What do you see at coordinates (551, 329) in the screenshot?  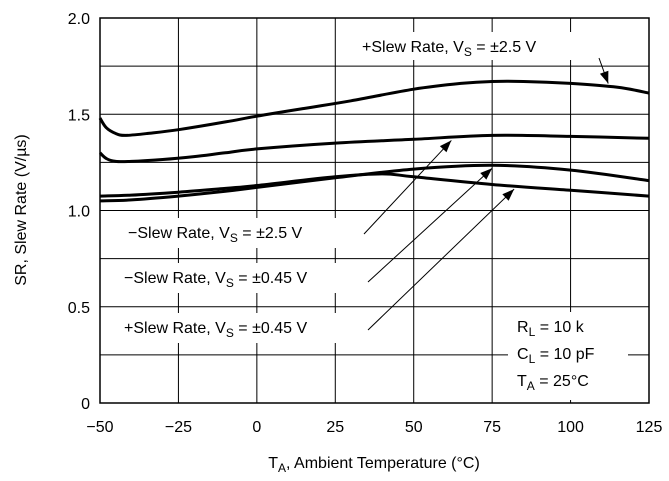 I see `condition-rl: RL = 10 k` at bounding box center [551, 329].